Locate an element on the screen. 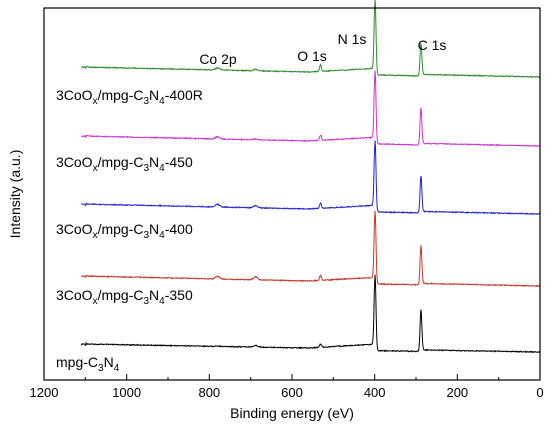 This screenshot has height=438, width=550. peak-label: C 1s is located at coordinates (432, 45).